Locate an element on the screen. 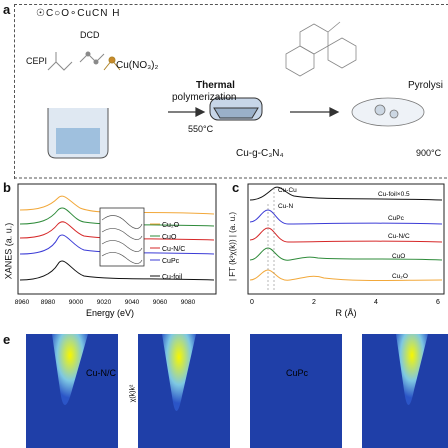  cepi-label: CEPI is located at coordinates (37, 61).